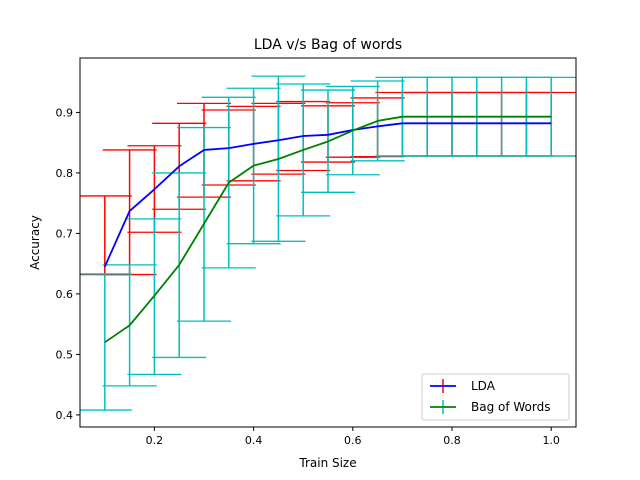 The width and height of the screenshot is (640, 480). Describe the element at coordinates (65, 294) in the screenshot. I see `y-tick-label: 0.6` at that location.